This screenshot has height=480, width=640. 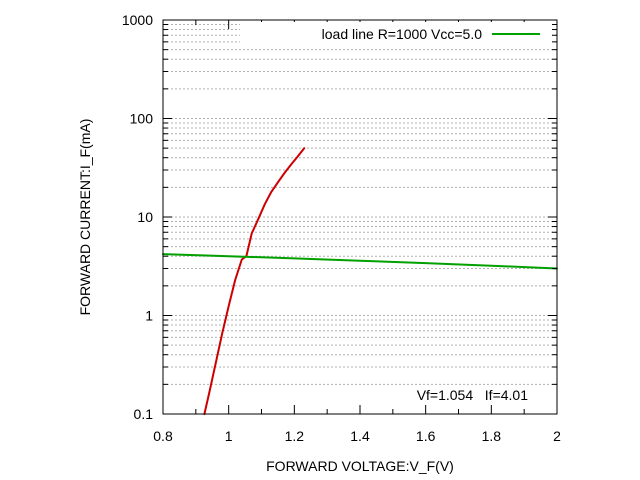 I want to click on legend-label: load line R=1000 Vcc=5.0, so click(x=402, y=34).